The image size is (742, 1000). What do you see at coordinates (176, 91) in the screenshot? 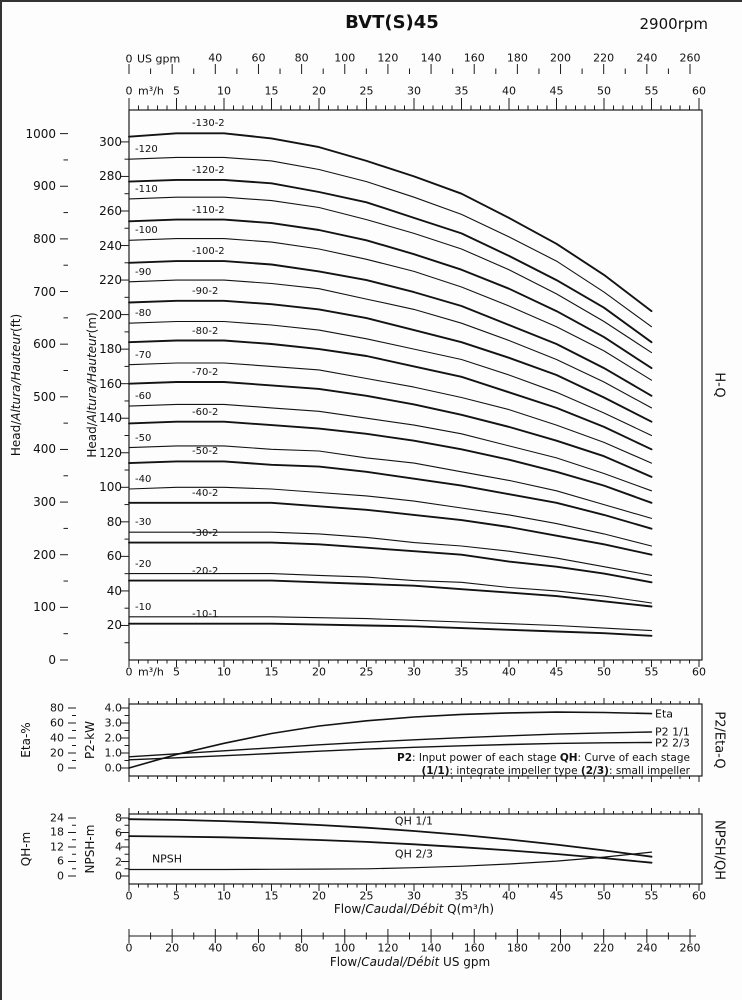
I see `m3h-tick-label: 5` at bounding box center [176, 91].